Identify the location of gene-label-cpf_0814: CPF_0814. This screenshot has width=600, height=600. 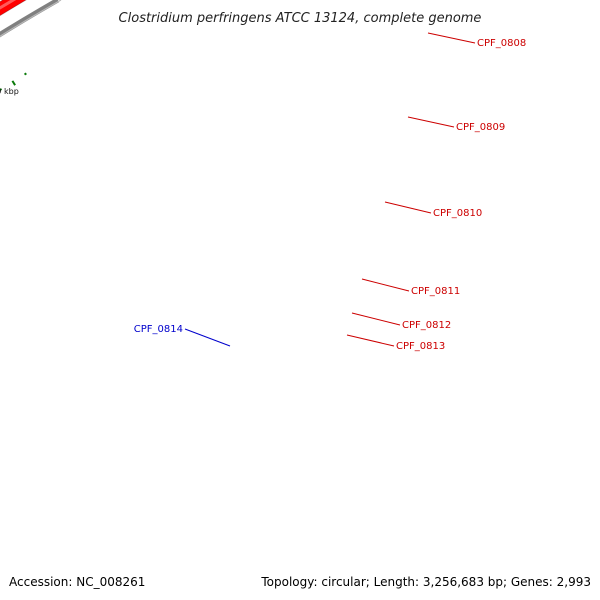
(158, 329).